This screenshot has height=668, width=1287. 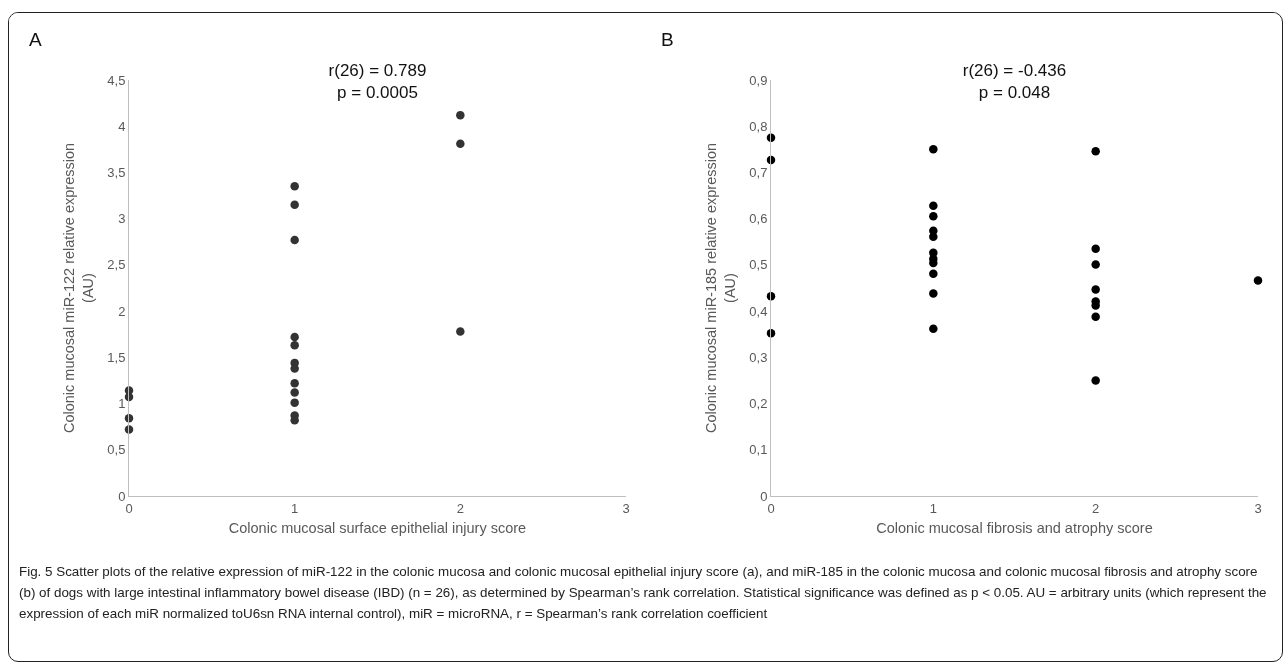 I want to click on y-tick-label: 0,3, so click(x=758, y=357).